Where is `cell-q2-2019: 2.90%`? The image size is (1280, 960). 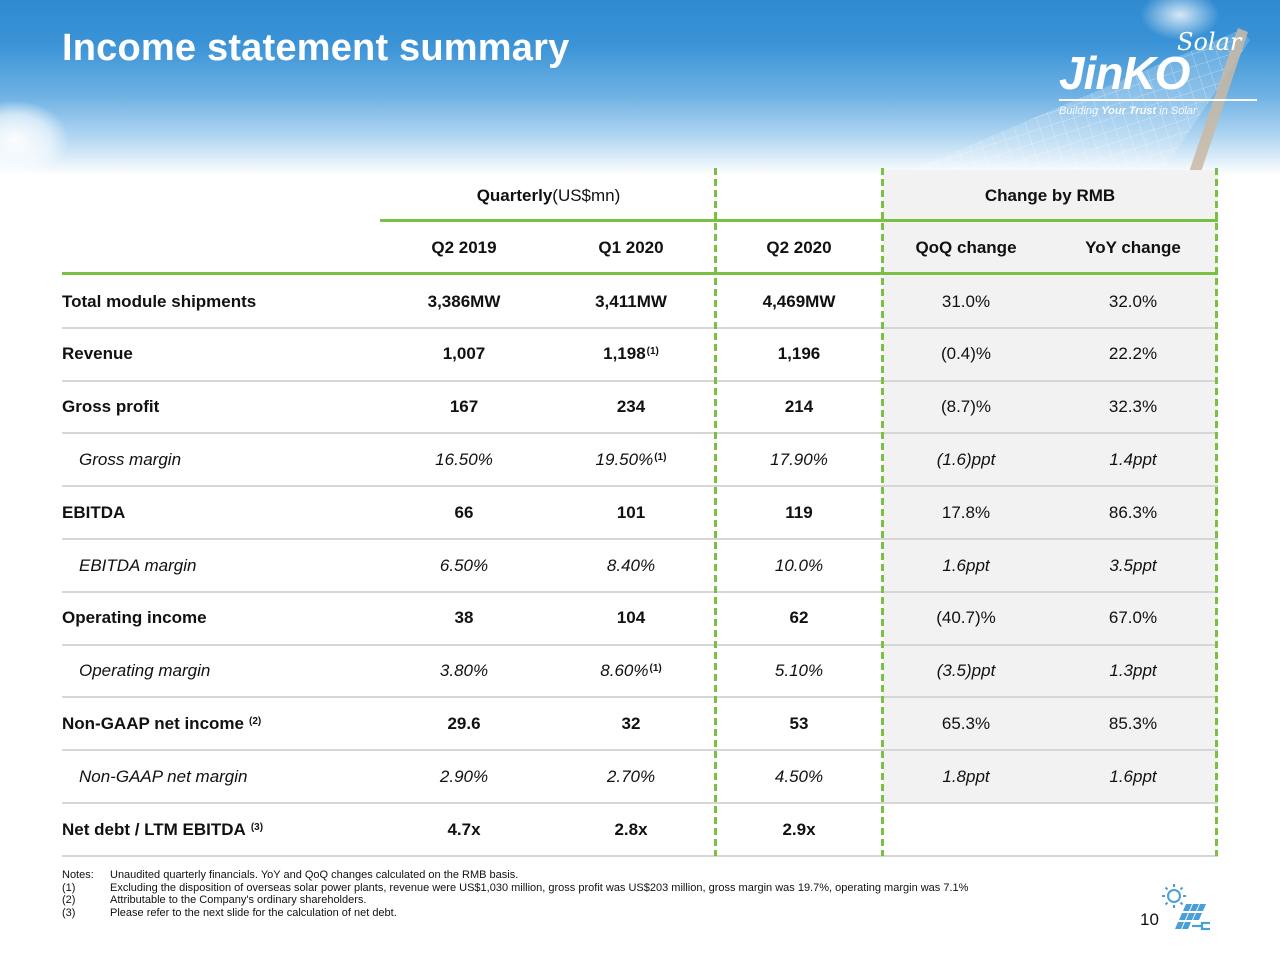 cell-q2-2019: 2.90% is located at coordinates (464, 776).